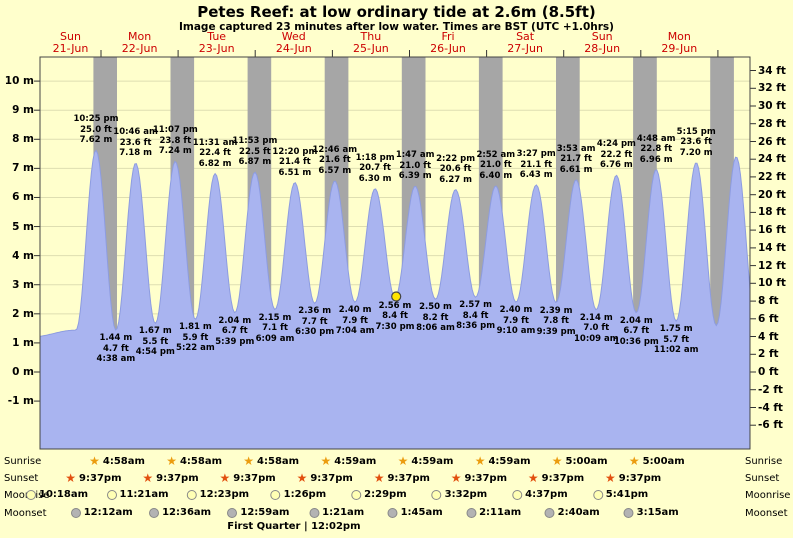 This screenshot has width=793, height=538. Describe the element at coordinates (371, 48) in the screenshot. I see `day-date: 25-Jun` at that location.